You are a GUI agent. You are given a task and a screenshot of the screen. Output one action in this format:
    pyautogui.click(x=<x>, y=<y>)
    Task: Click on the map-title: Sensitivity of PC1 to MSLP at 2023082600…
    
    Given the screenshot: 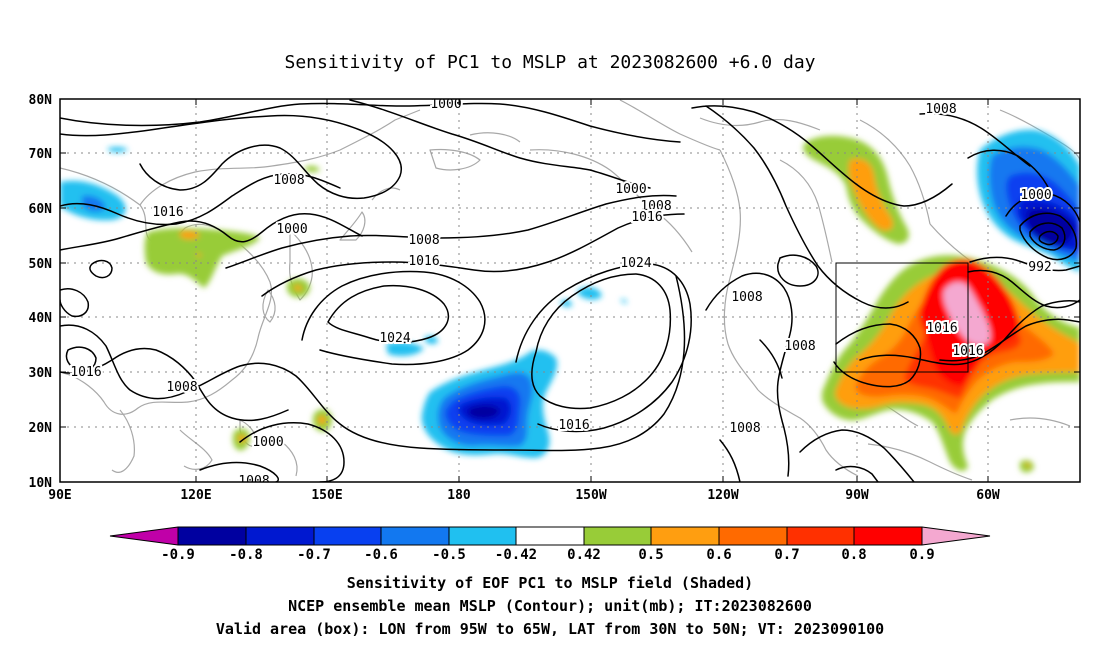 What is the action you would take?
    pyautogui.click(x=549, y=62)
    